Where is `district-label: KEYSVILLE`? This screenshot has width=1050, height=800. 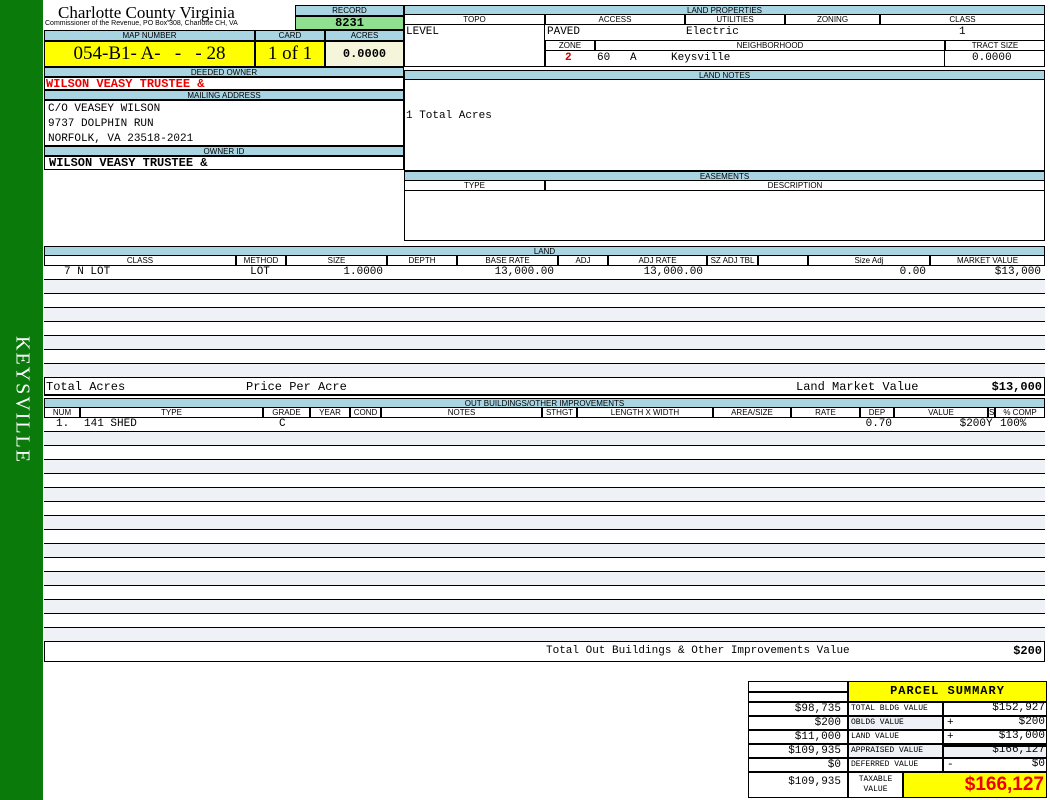 district-label: KEYSVILLE is located at coordinates (22, 400).